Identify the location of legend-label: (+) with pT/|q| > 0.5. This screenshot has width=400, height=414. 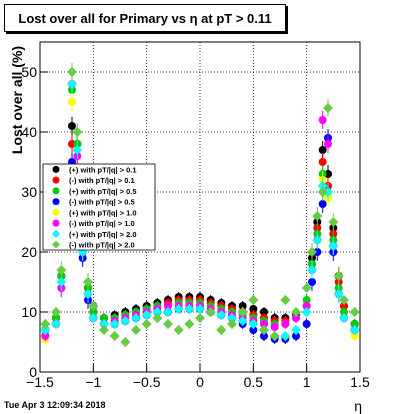
(103, 191).